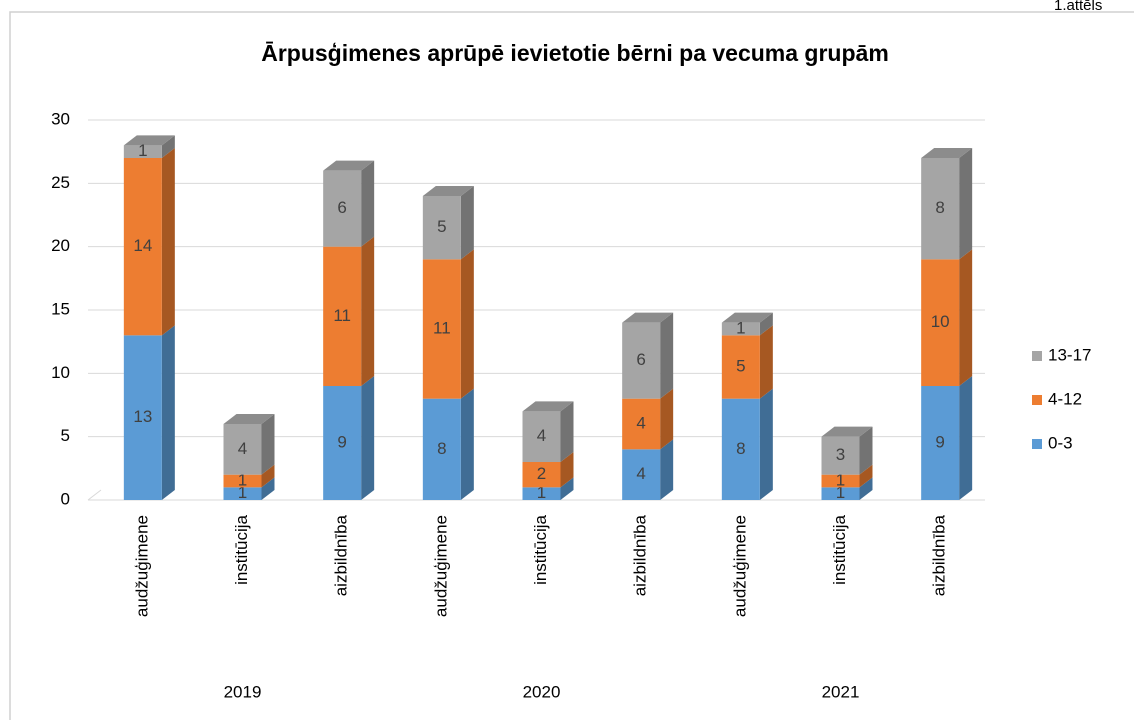 The width and height of the screenshot is (1134, 720). What do you see at coordinates (1078, 7) in the screenshot?
I see `figure-label: 1.attēls` at bounding box center [1078, 7].